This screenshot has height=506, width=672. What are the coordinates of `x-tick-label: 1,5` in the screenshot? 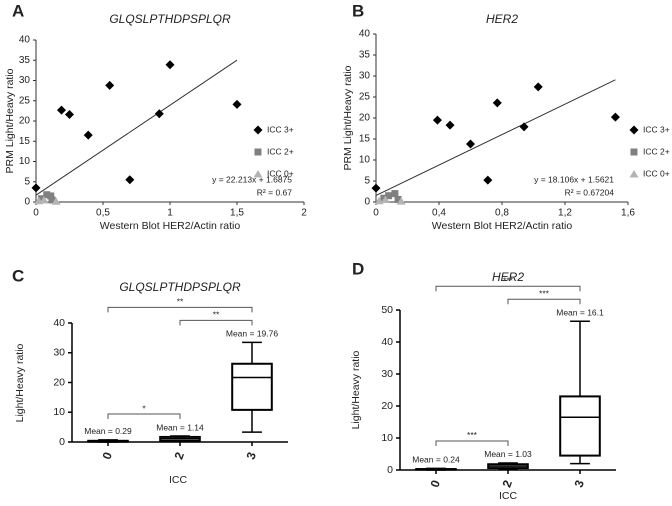 It's located at (237, 213).